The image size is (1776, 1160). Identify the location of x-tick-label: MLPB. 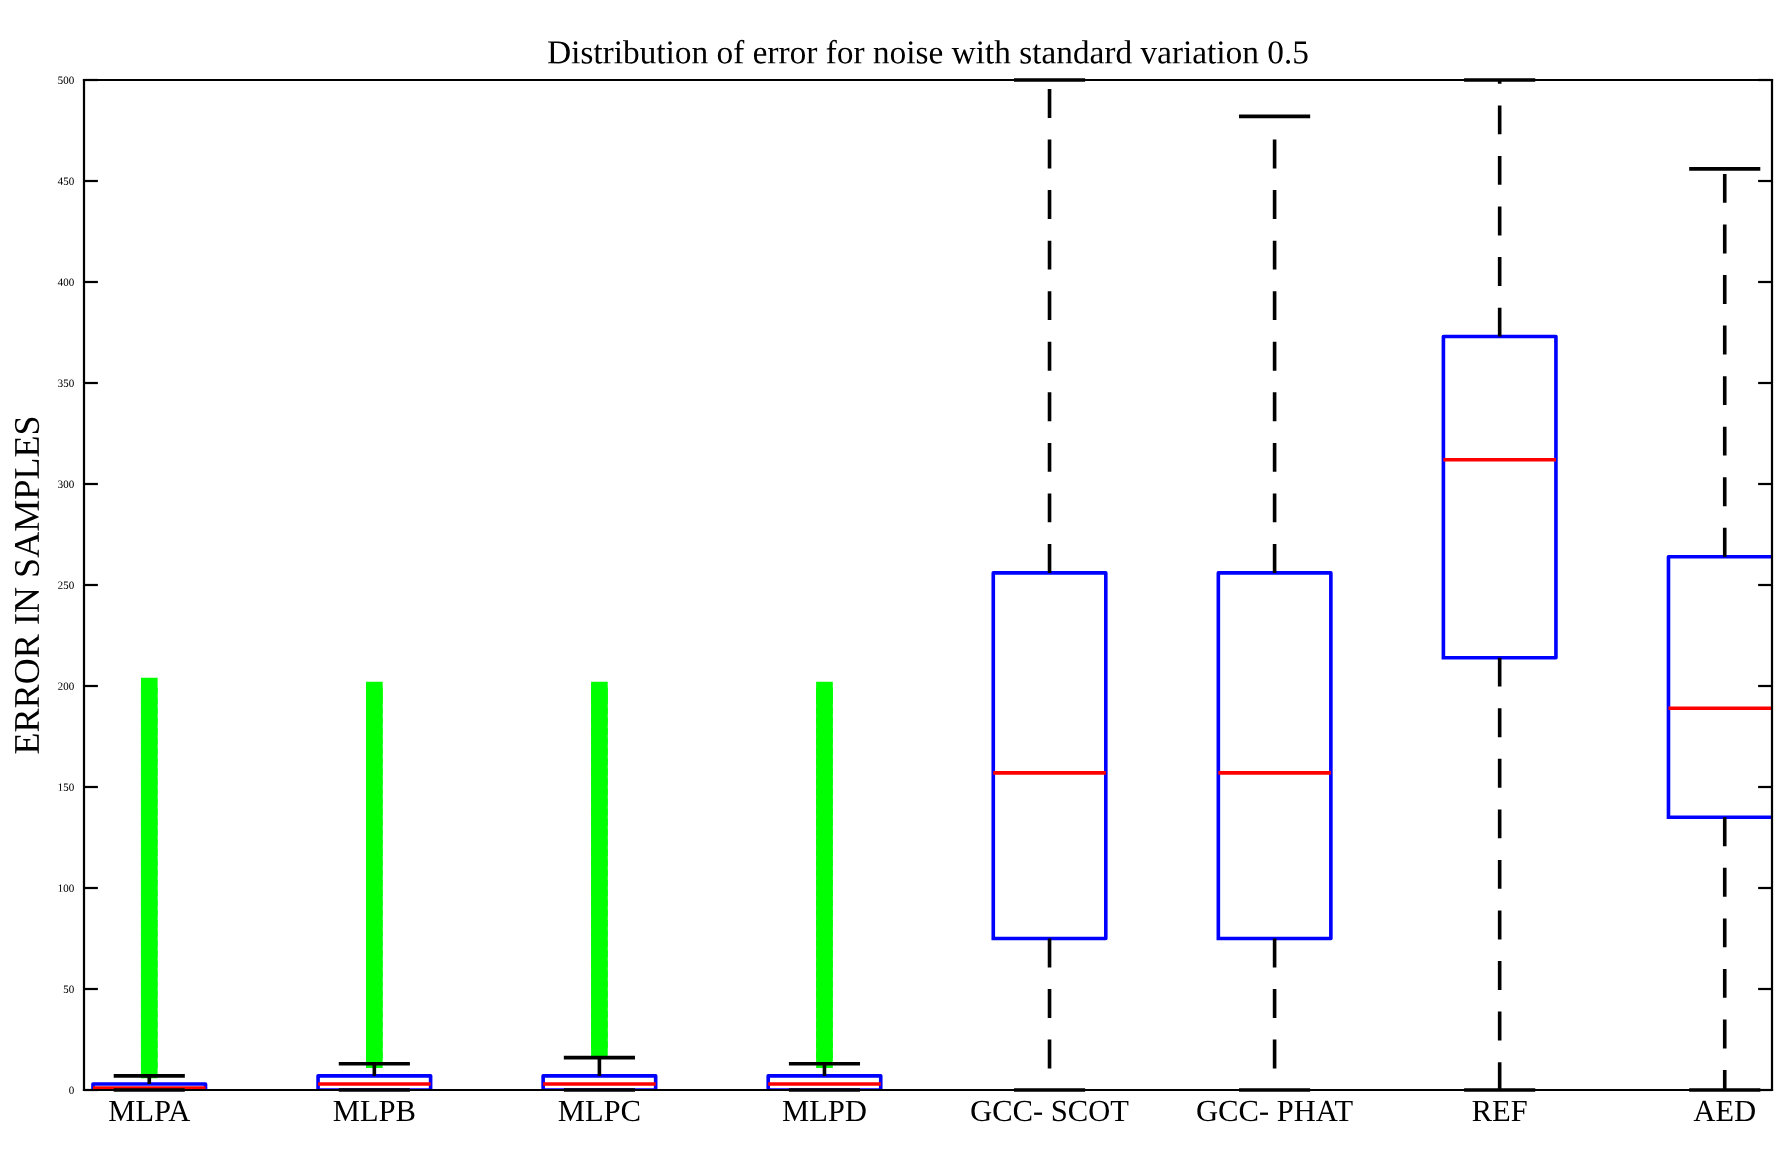
(374, 1111).